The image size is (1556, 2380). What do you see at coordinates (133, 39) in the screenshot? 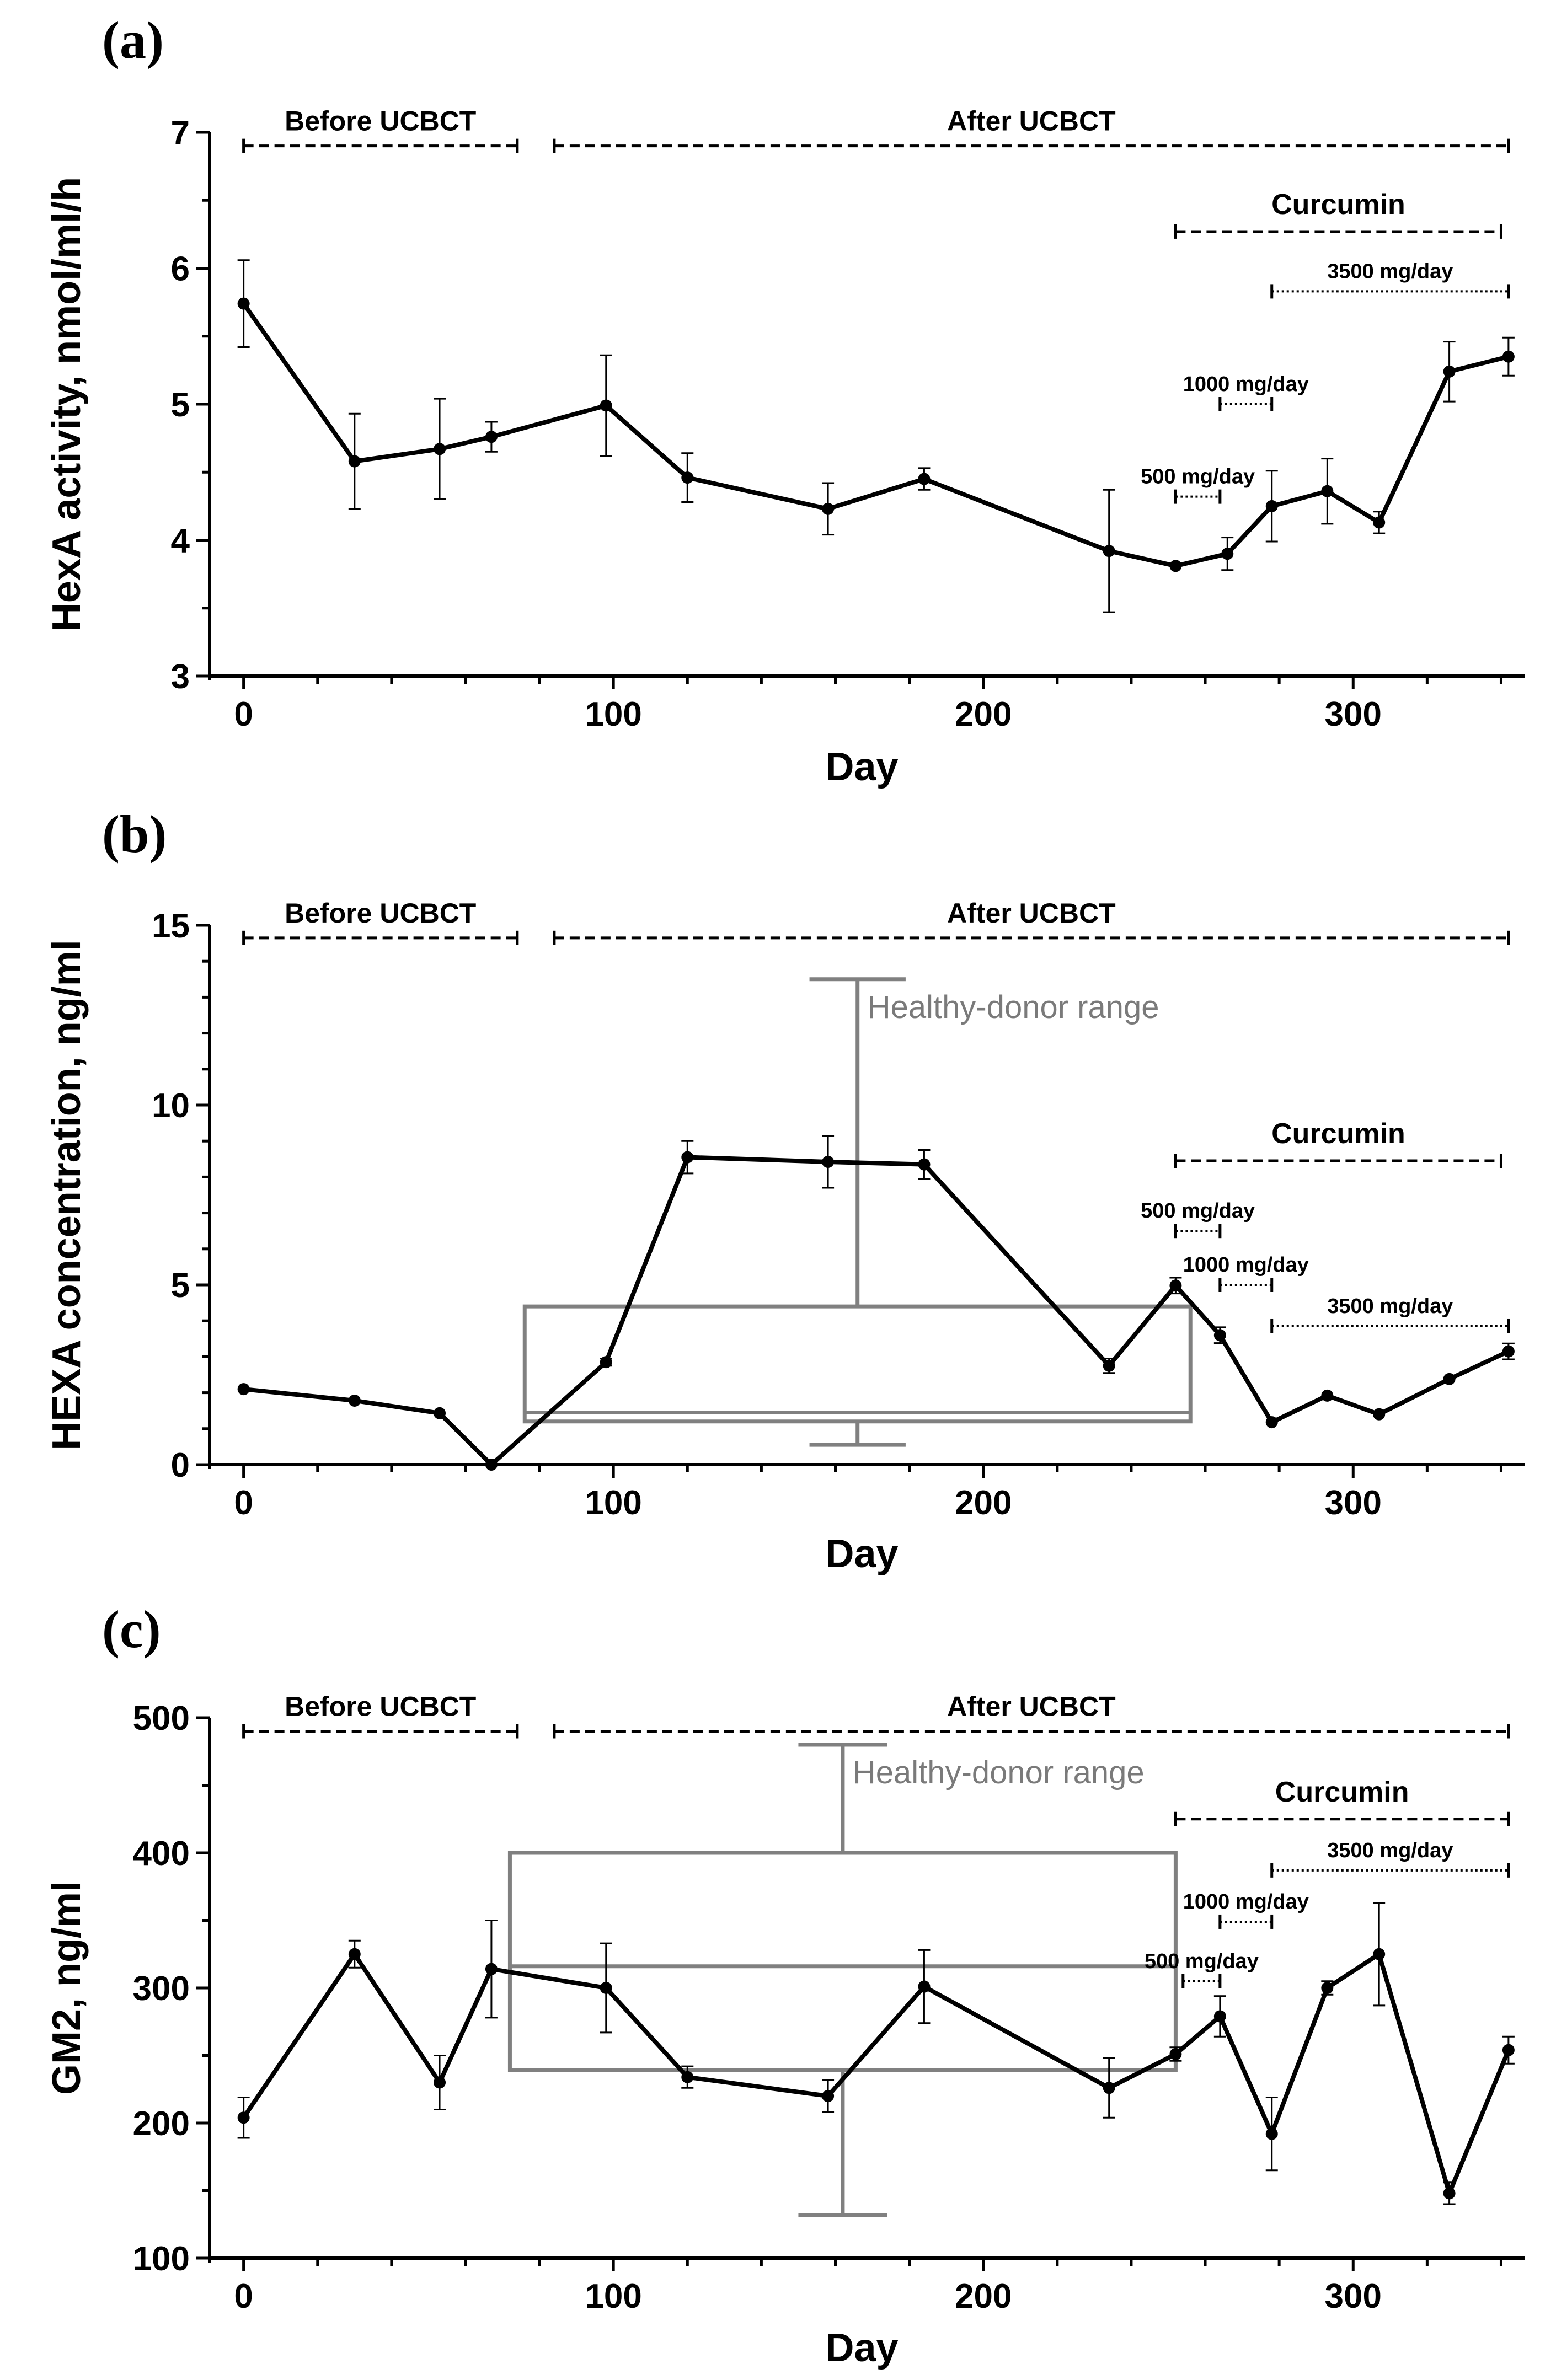
I see `panel-label: (a)` at bounding box center [133, 39].